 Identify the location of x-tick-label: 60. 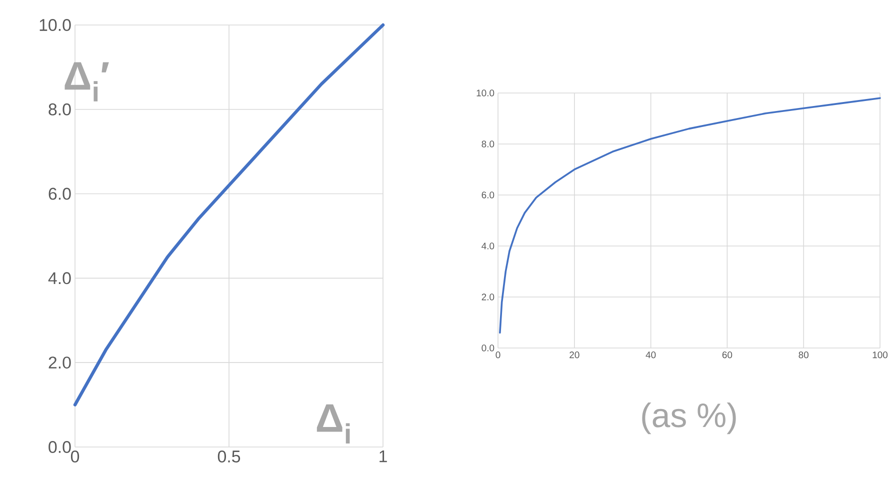
(727, 355).